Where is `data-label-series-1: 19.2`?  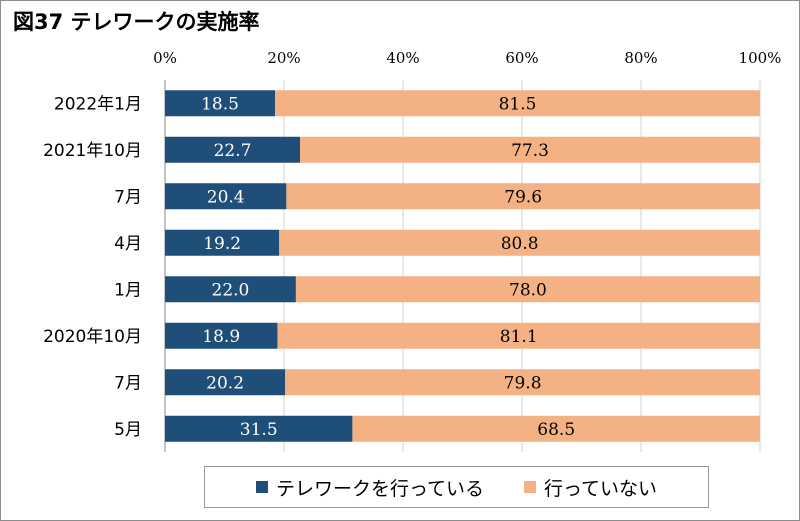
data-label-series-1: 19.2 is located at coordinates (222, 244).